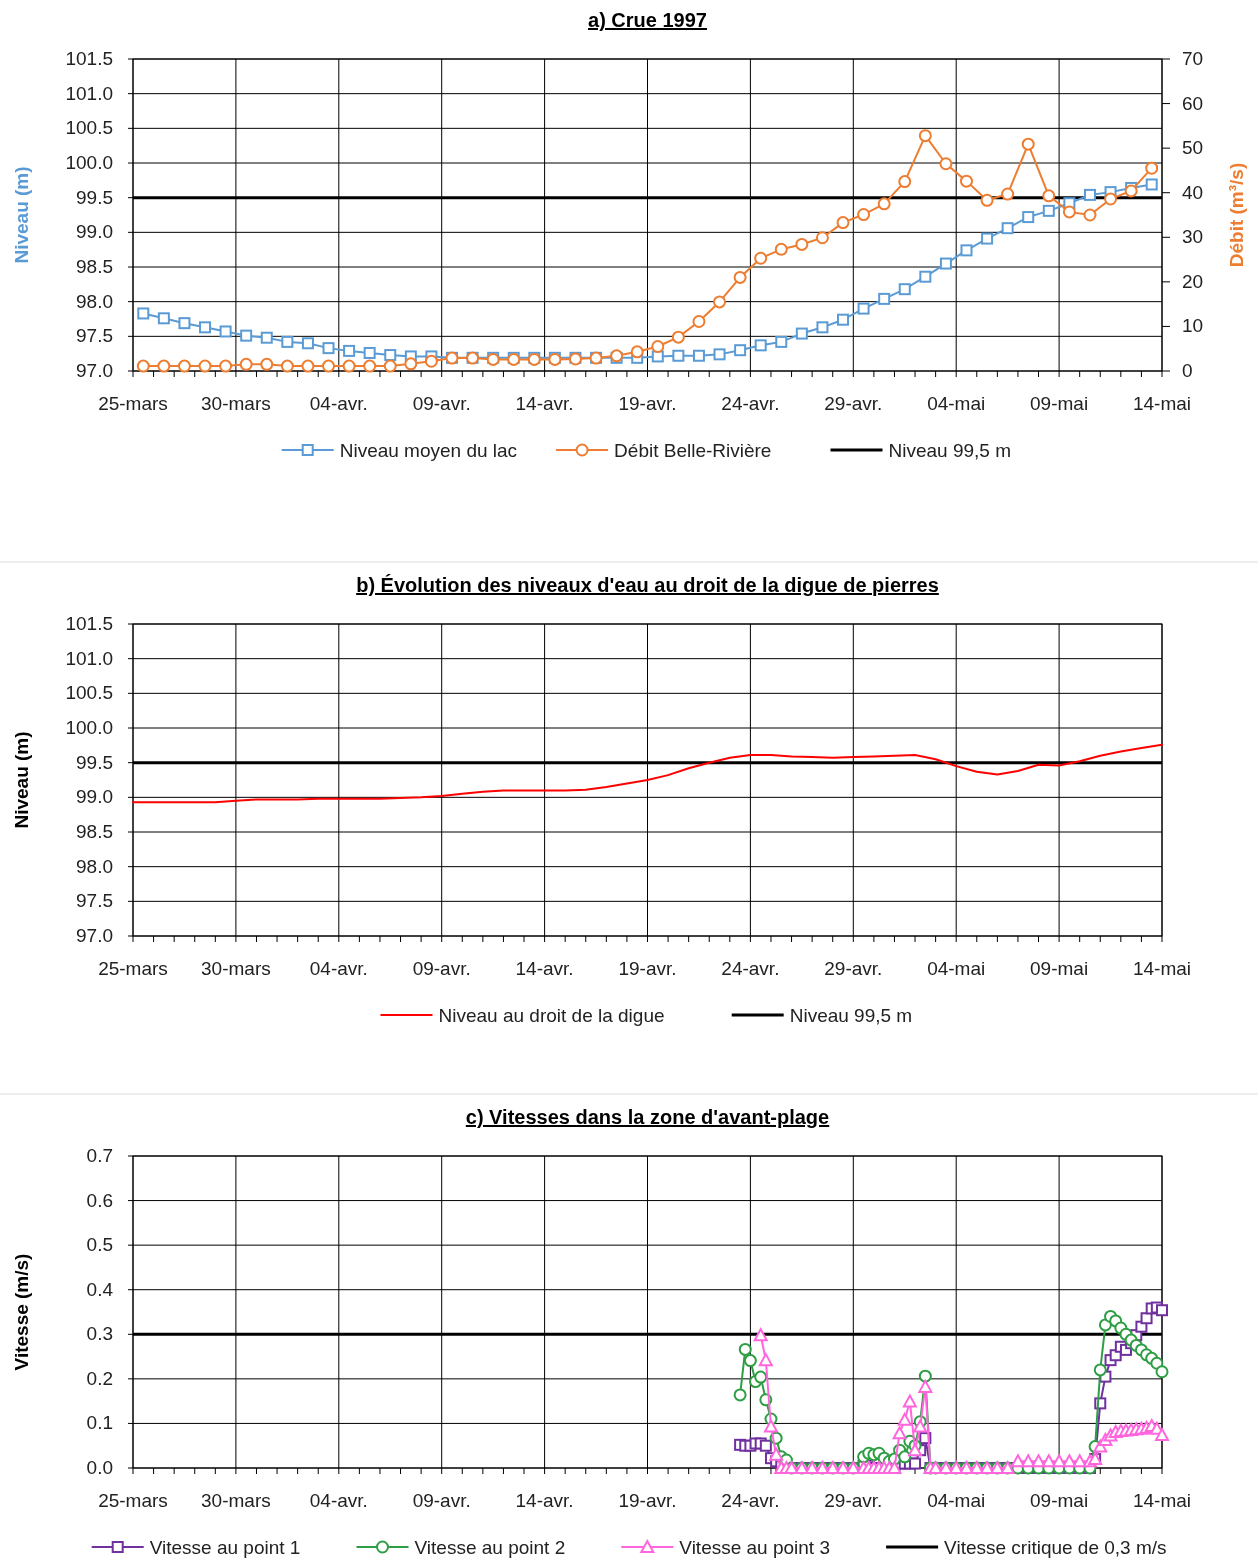  Describe the element at coordinates (99, 1467) in the screenshot. I see `y-tick-label: 0.0` at that location.